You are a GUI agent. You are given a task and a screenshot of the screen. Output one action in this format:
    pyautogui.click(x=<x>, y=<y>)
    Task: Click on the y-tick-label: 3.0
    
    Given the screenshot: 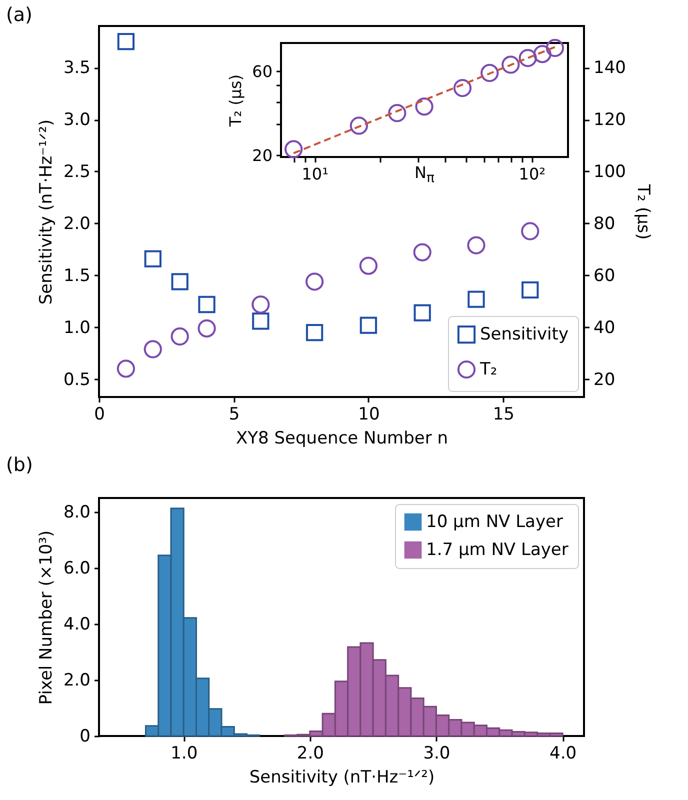 What is the action you would take?
    pyautogui.click(x=76, y=120)
    